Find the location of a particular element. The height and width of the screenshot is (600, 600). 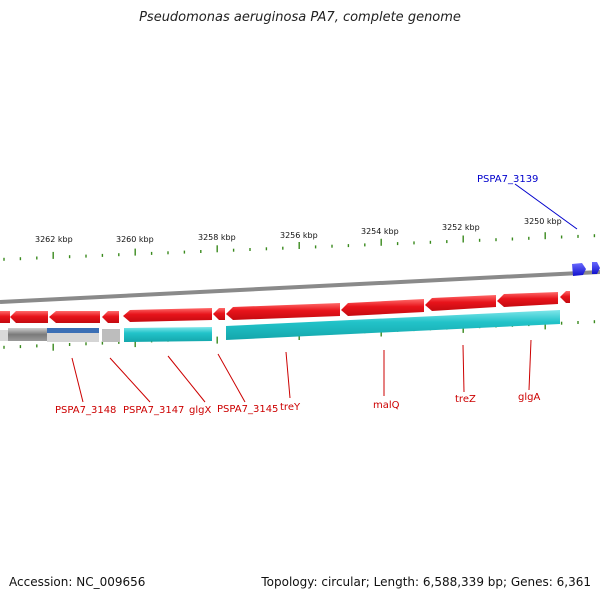

tick-label: 3252 kbp is located at coordinates (461, 227).